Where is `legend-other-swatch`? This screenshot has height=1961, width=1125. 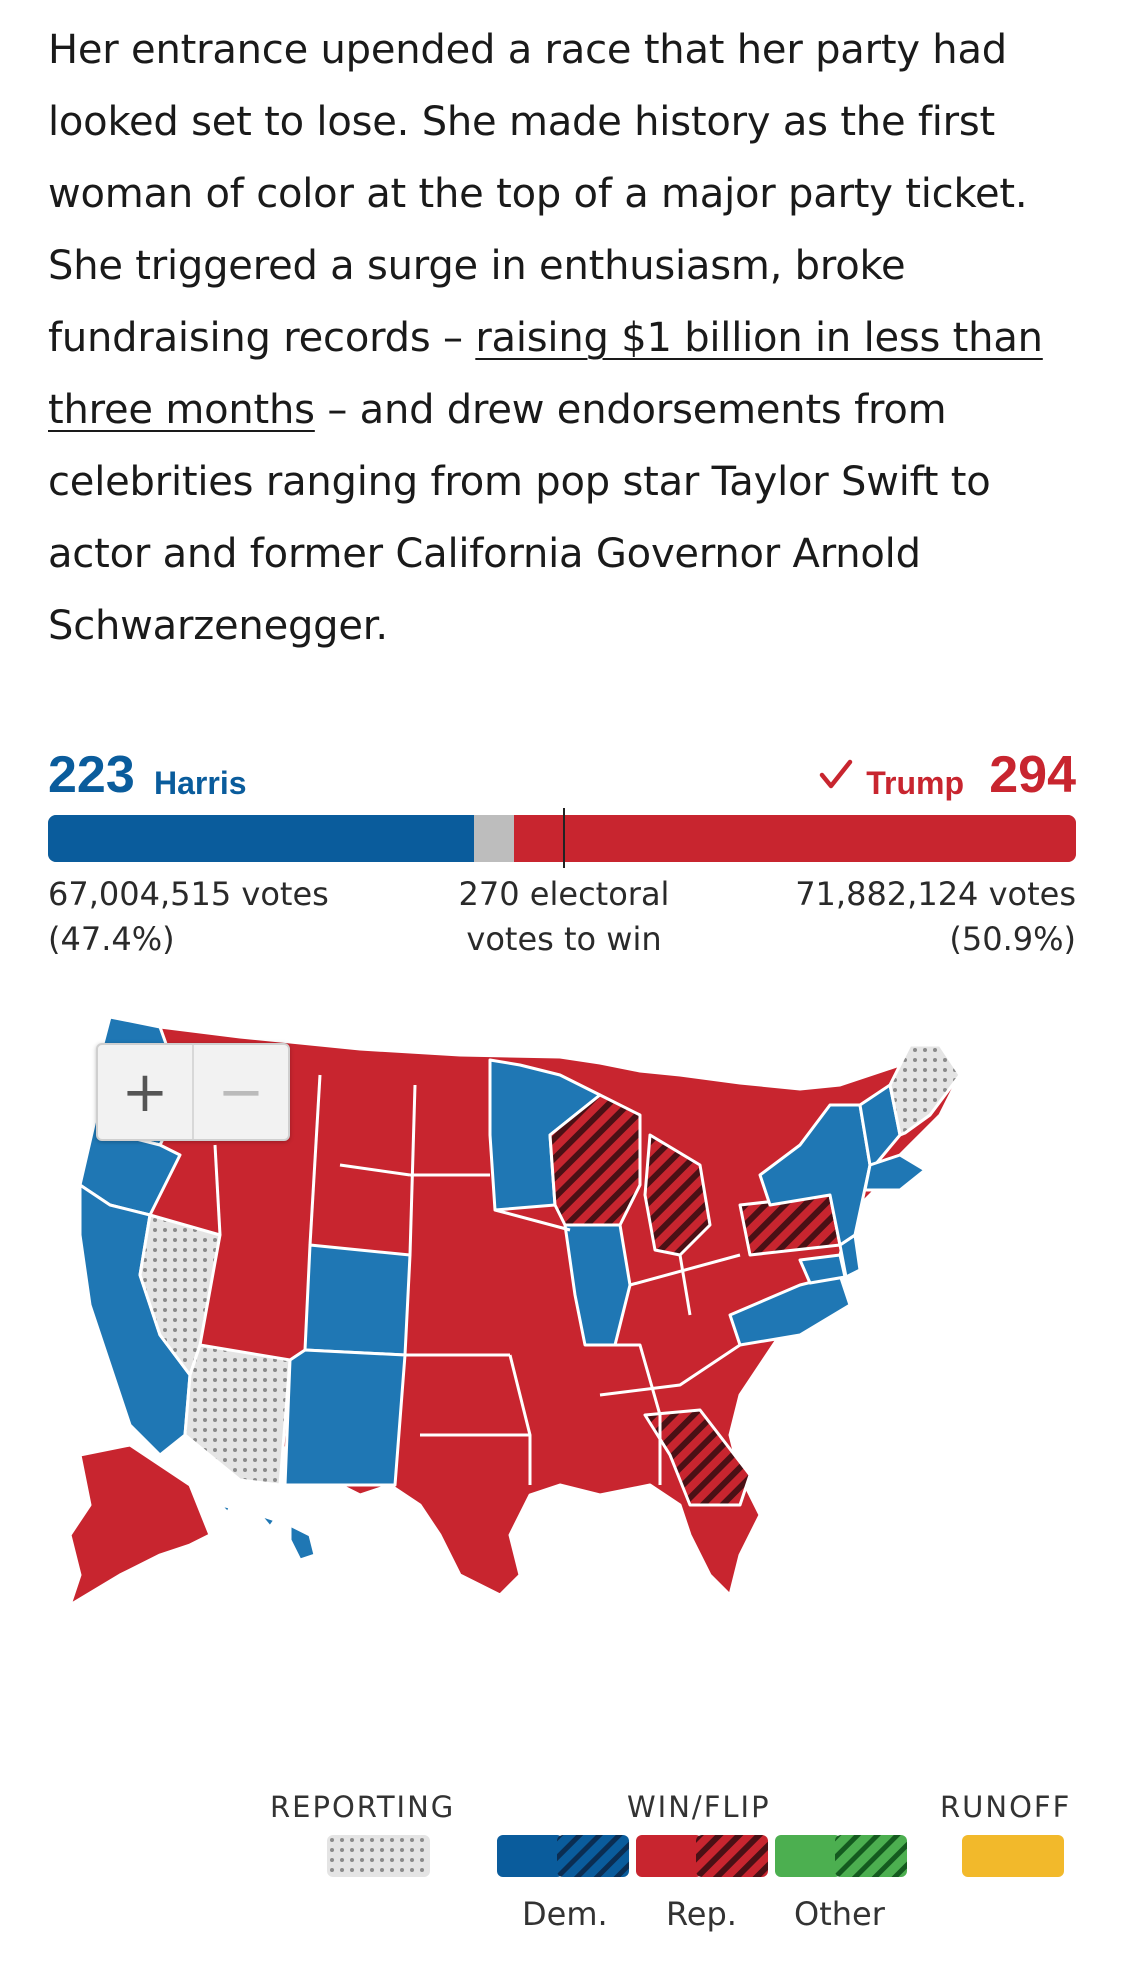 legend-other-swatch is located at coordinates (841, 1856).